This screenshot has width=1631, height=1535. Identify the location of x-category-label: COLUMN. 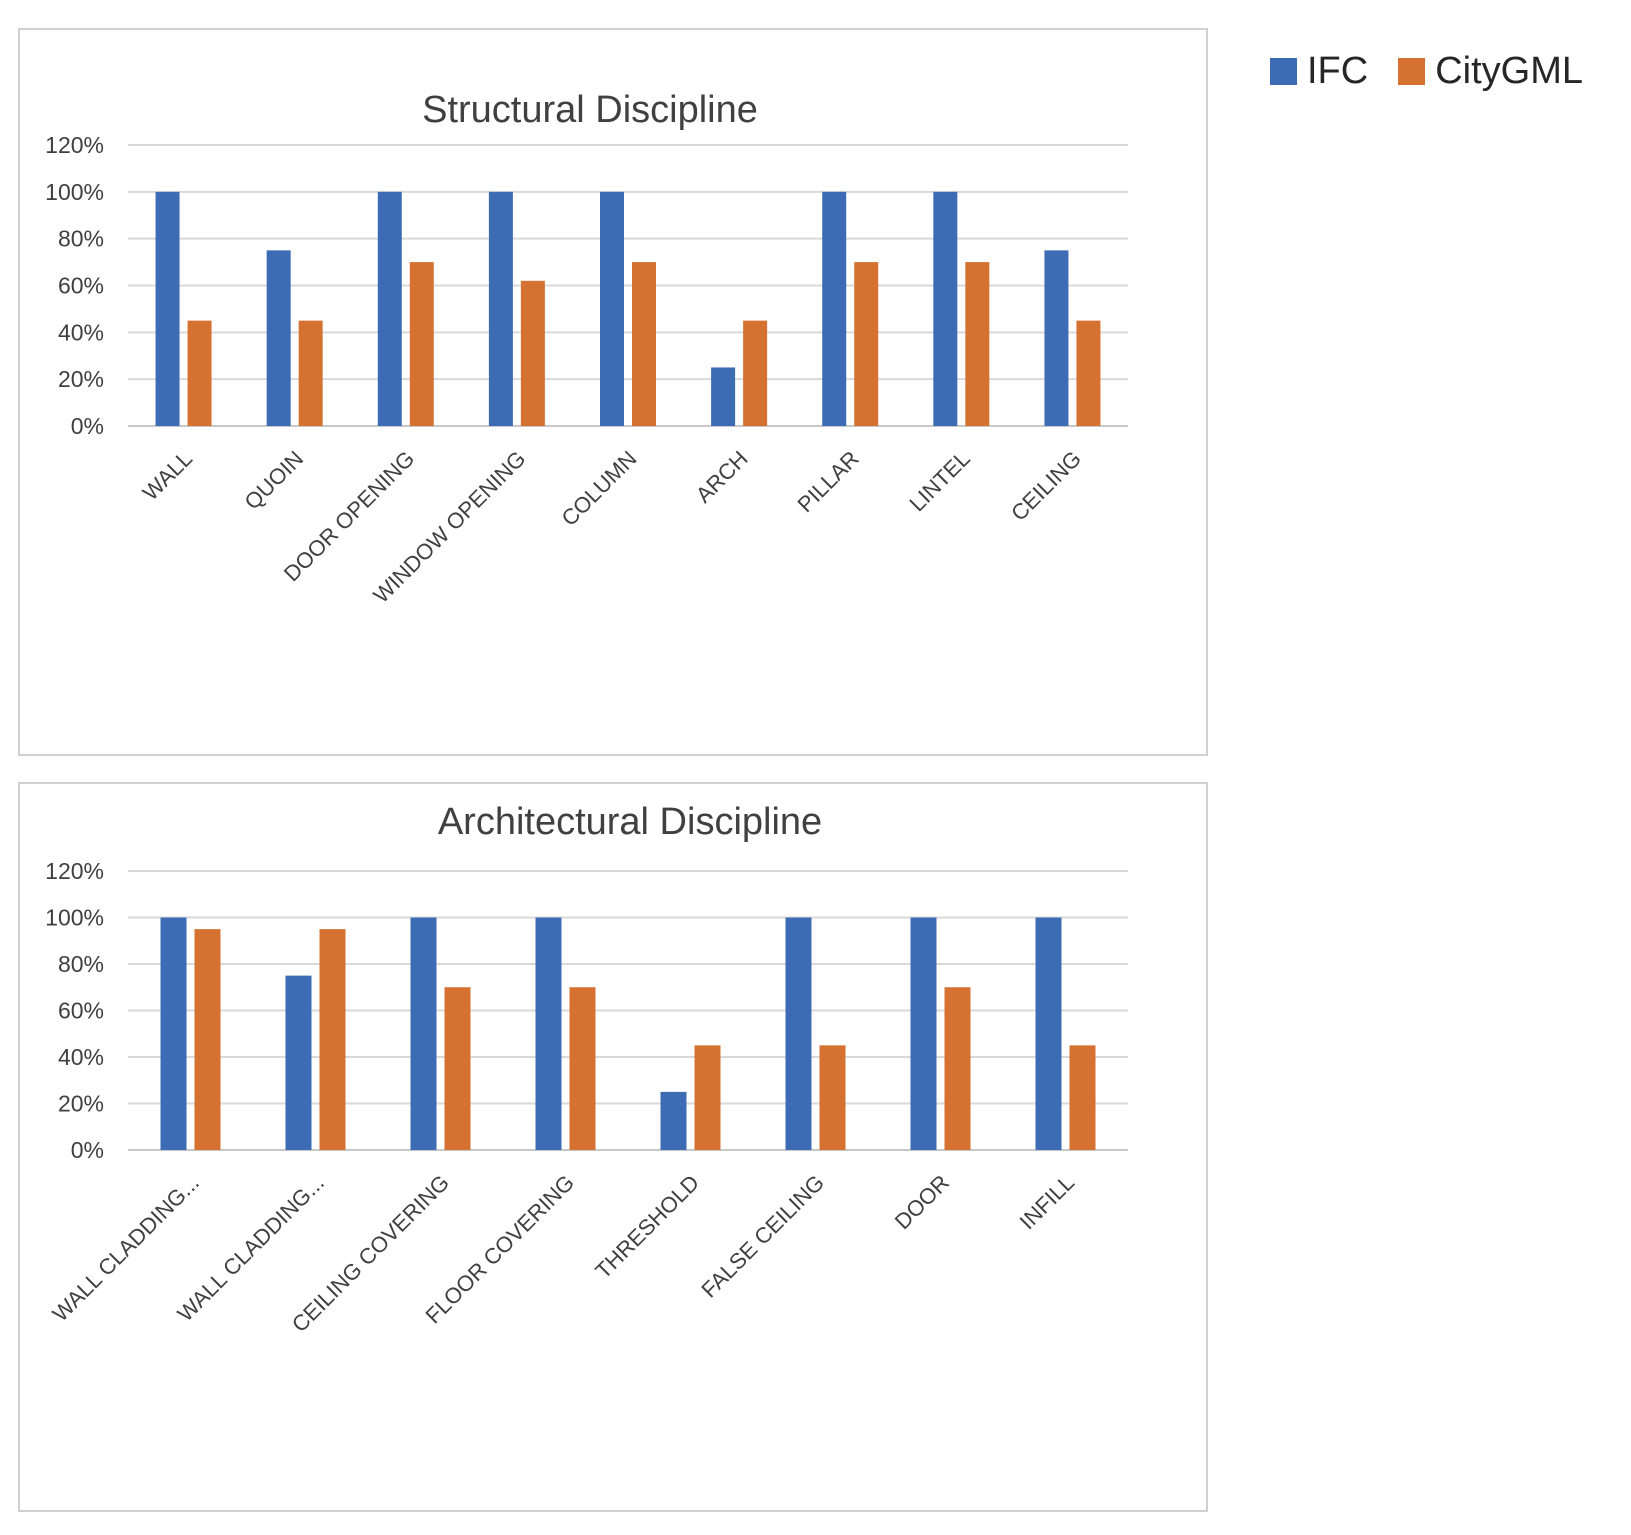
(598, 488).